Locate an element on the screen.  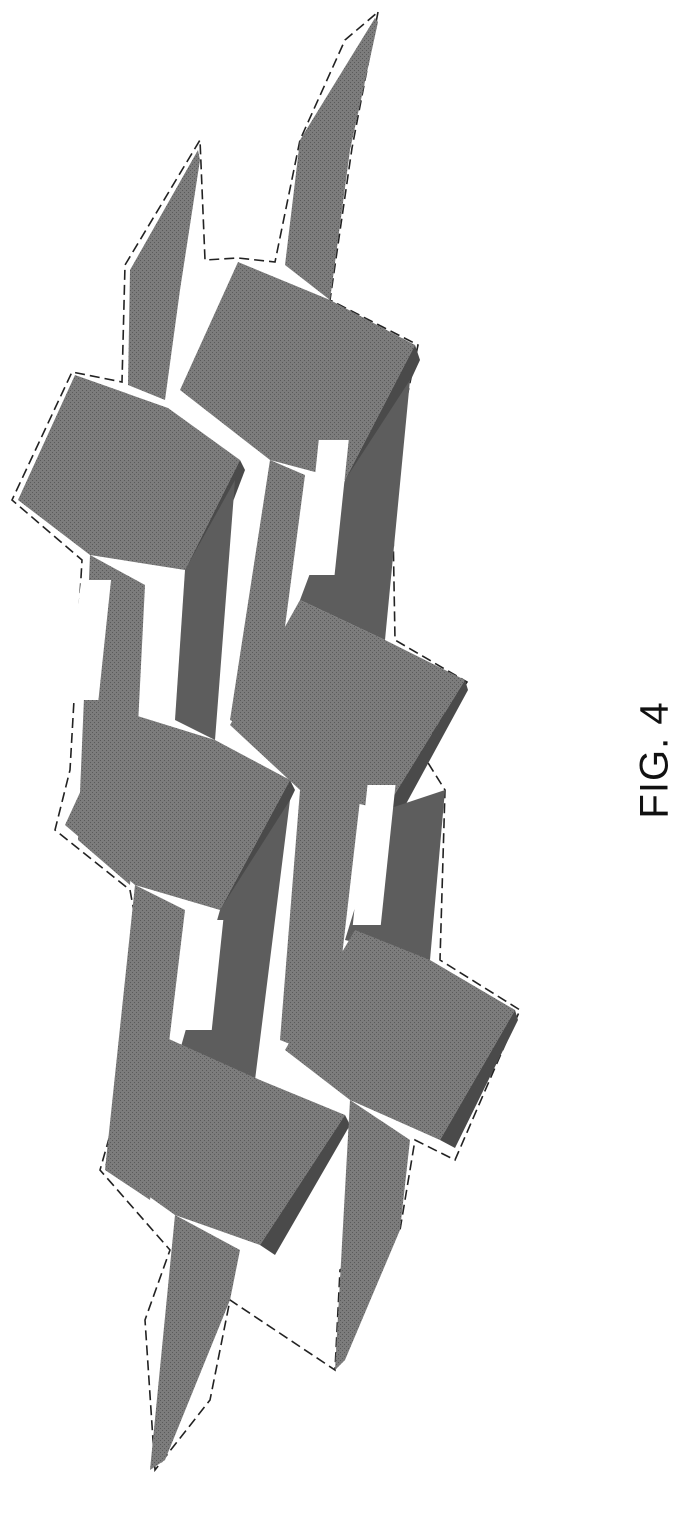
right-lower-spike is located at coordinates (372, 1235).